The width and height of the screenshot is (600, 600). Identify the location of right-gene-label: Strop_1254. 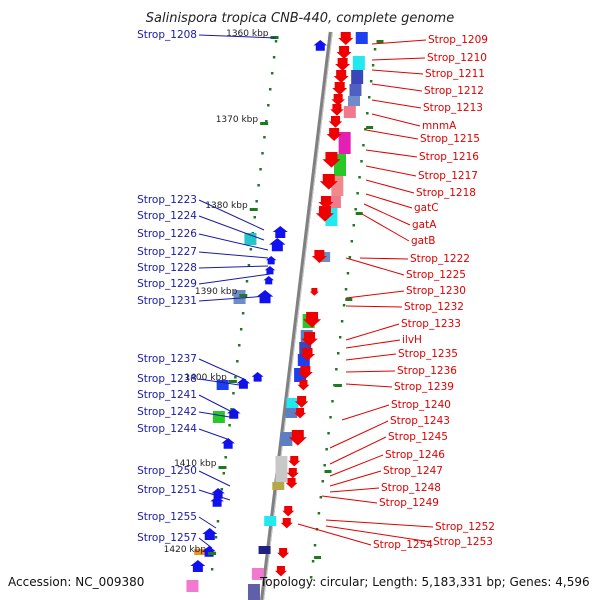
(403, 545).